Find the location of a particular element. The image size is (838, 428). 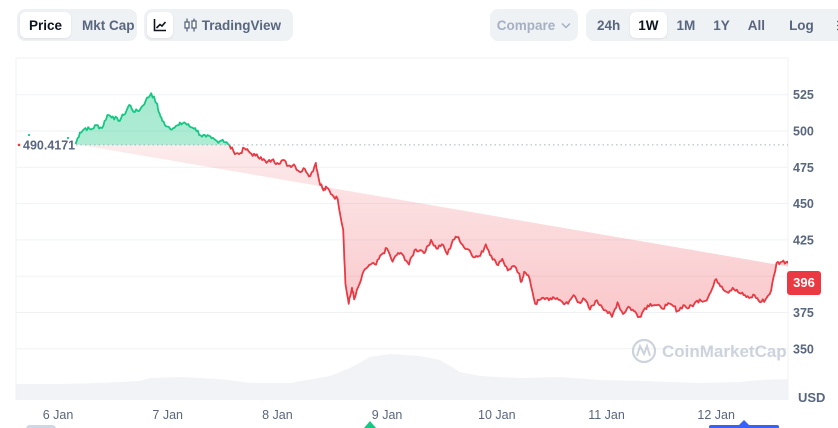

range-selector-caret is located at coordinates (744, 422).